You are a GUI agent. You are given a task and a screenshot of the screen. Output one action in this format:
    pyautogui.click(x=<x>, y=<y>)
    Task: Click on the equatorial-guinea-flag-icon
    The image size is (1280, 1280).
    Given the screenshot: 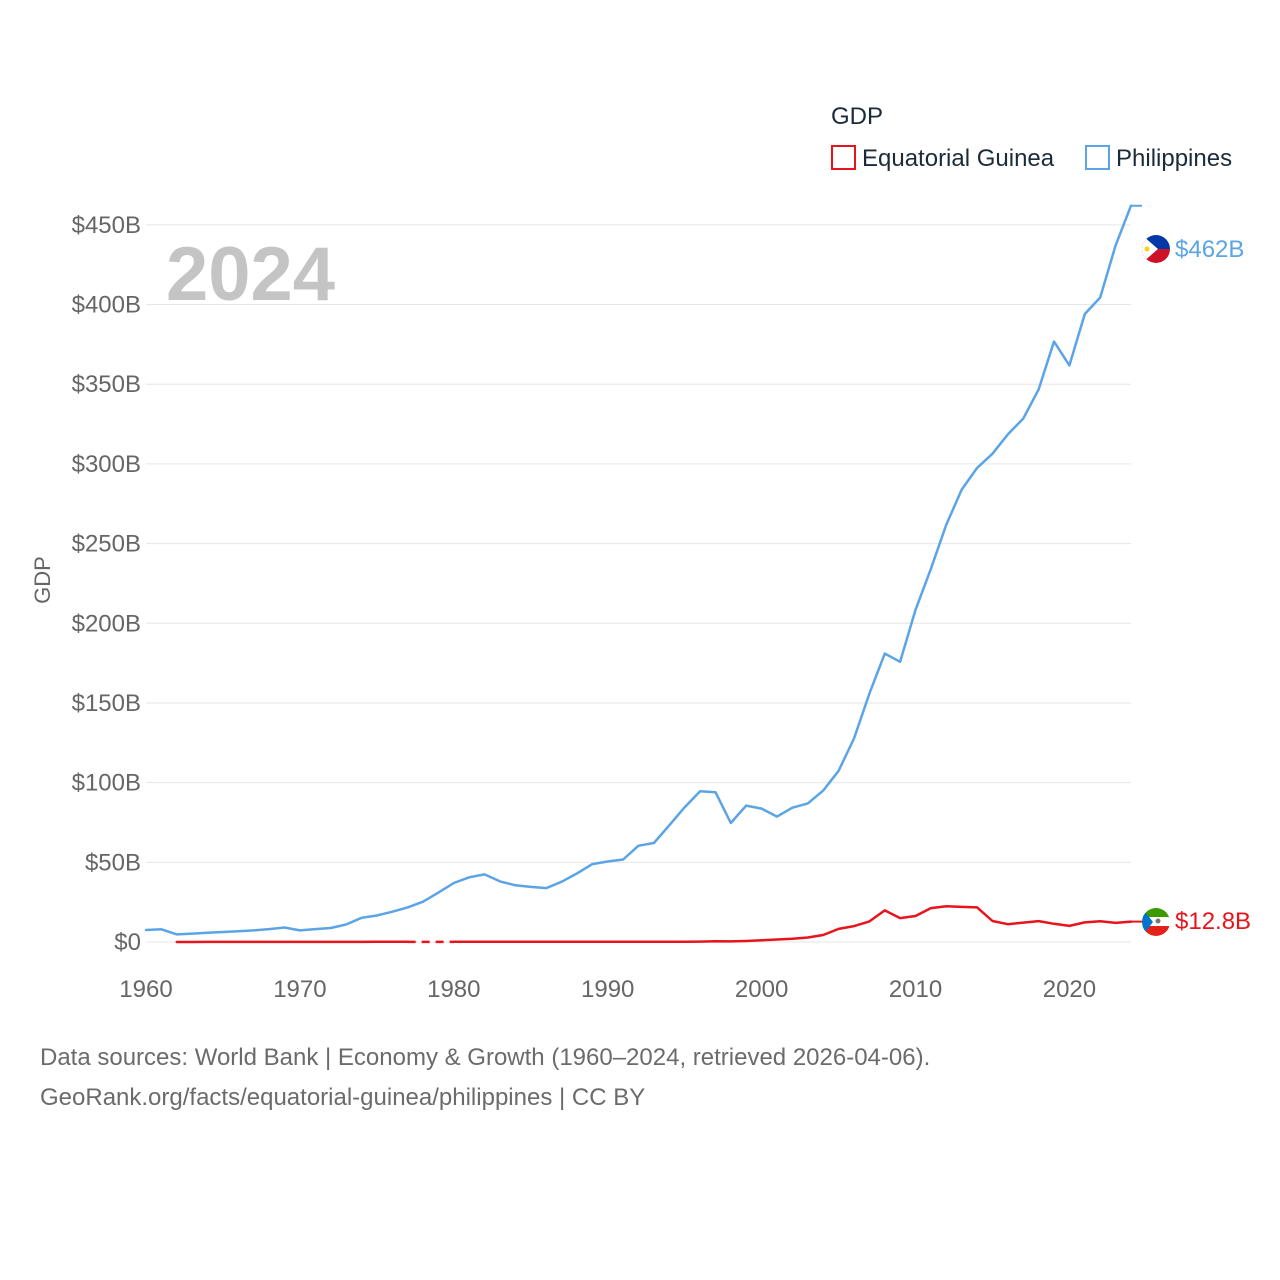 What is the action you would take?
    pyautogui.click(x=1156, y=922)
    